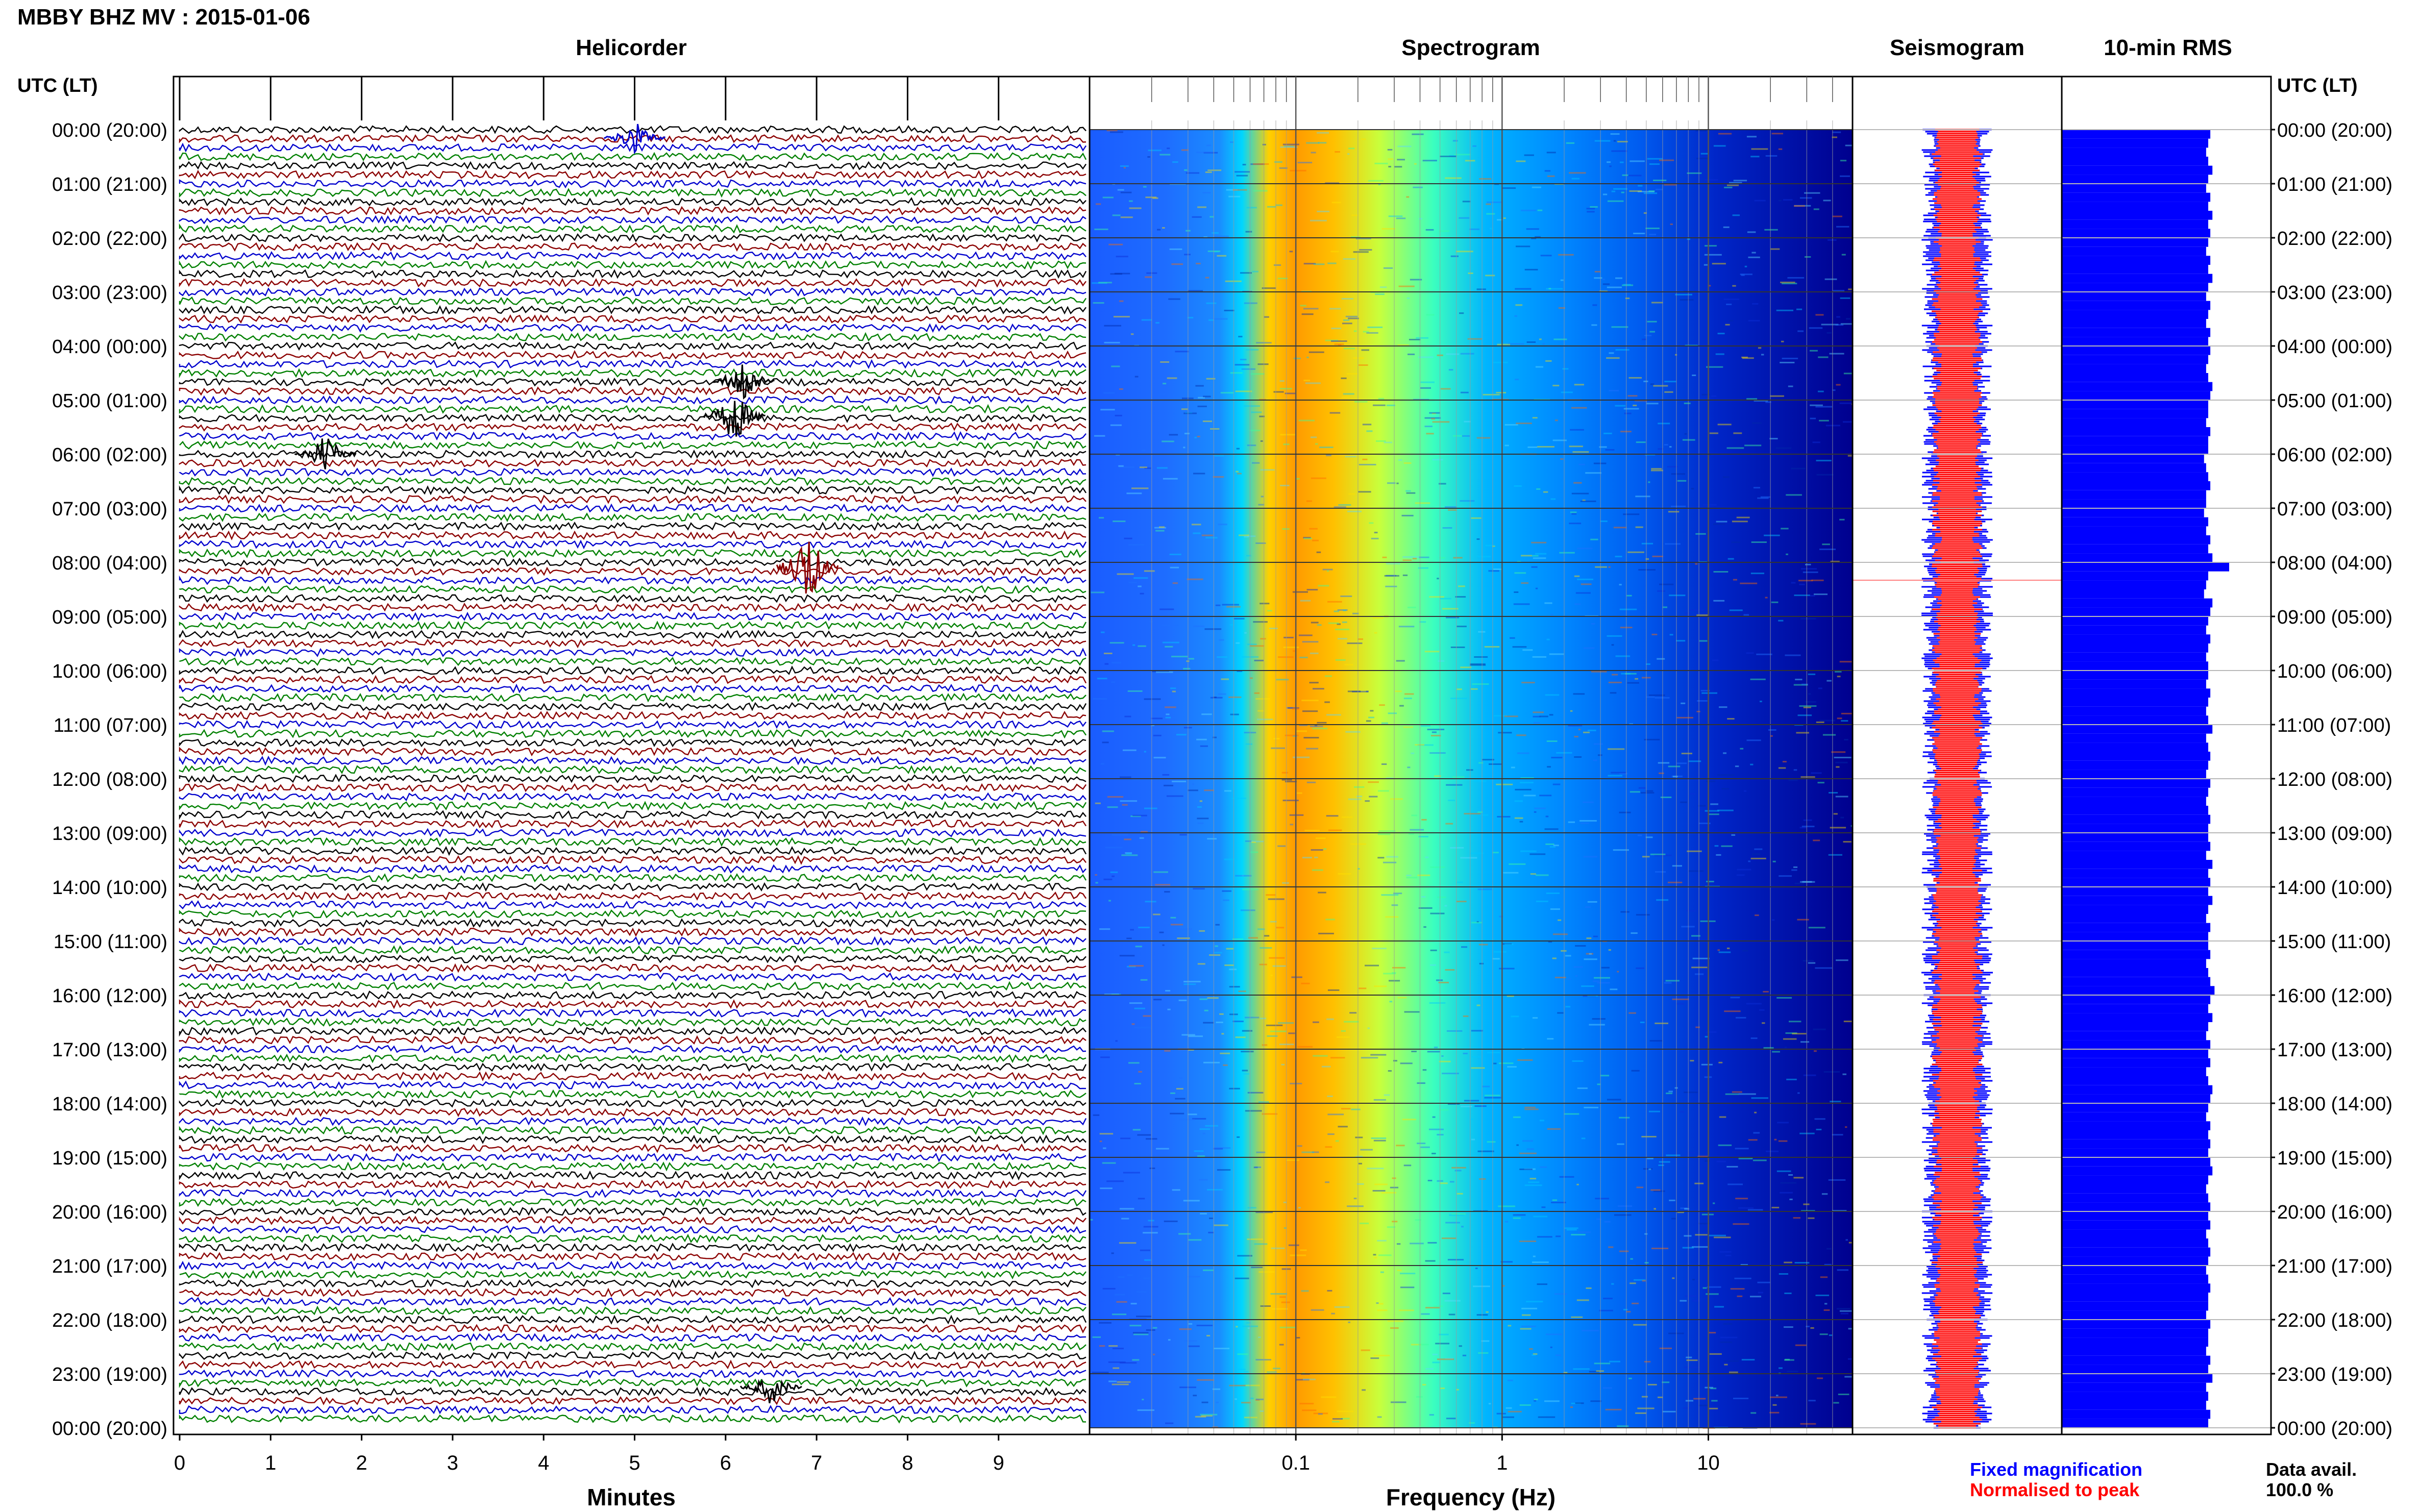 The width and height of the screenshot is (2419, 1512). I want to click on row-label-left: 18:00 (14:00), so click(109, 1104).